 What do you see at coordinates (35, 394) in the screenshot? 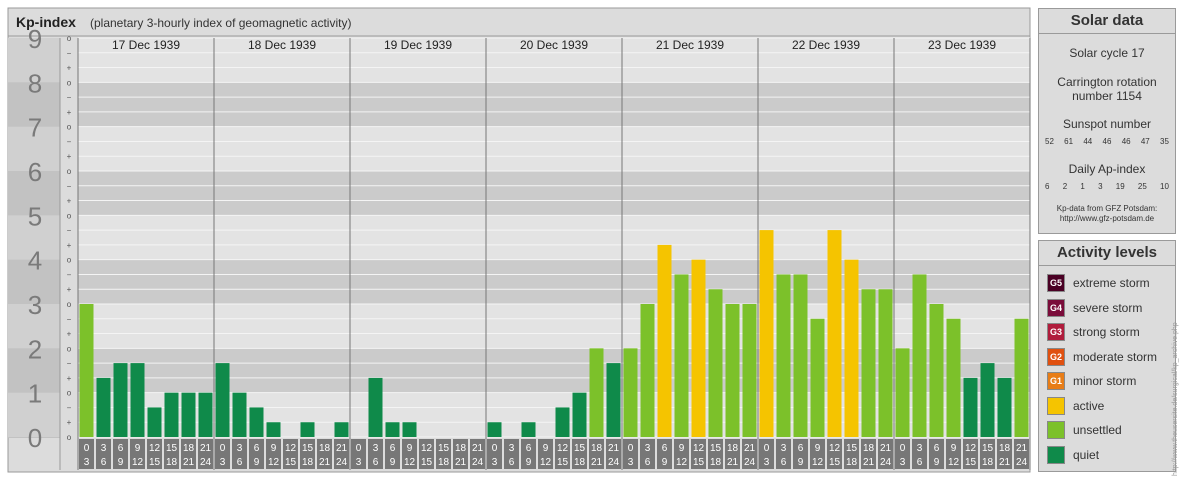
I see `y-tick-label: 1` at bounding box center [35, 394].